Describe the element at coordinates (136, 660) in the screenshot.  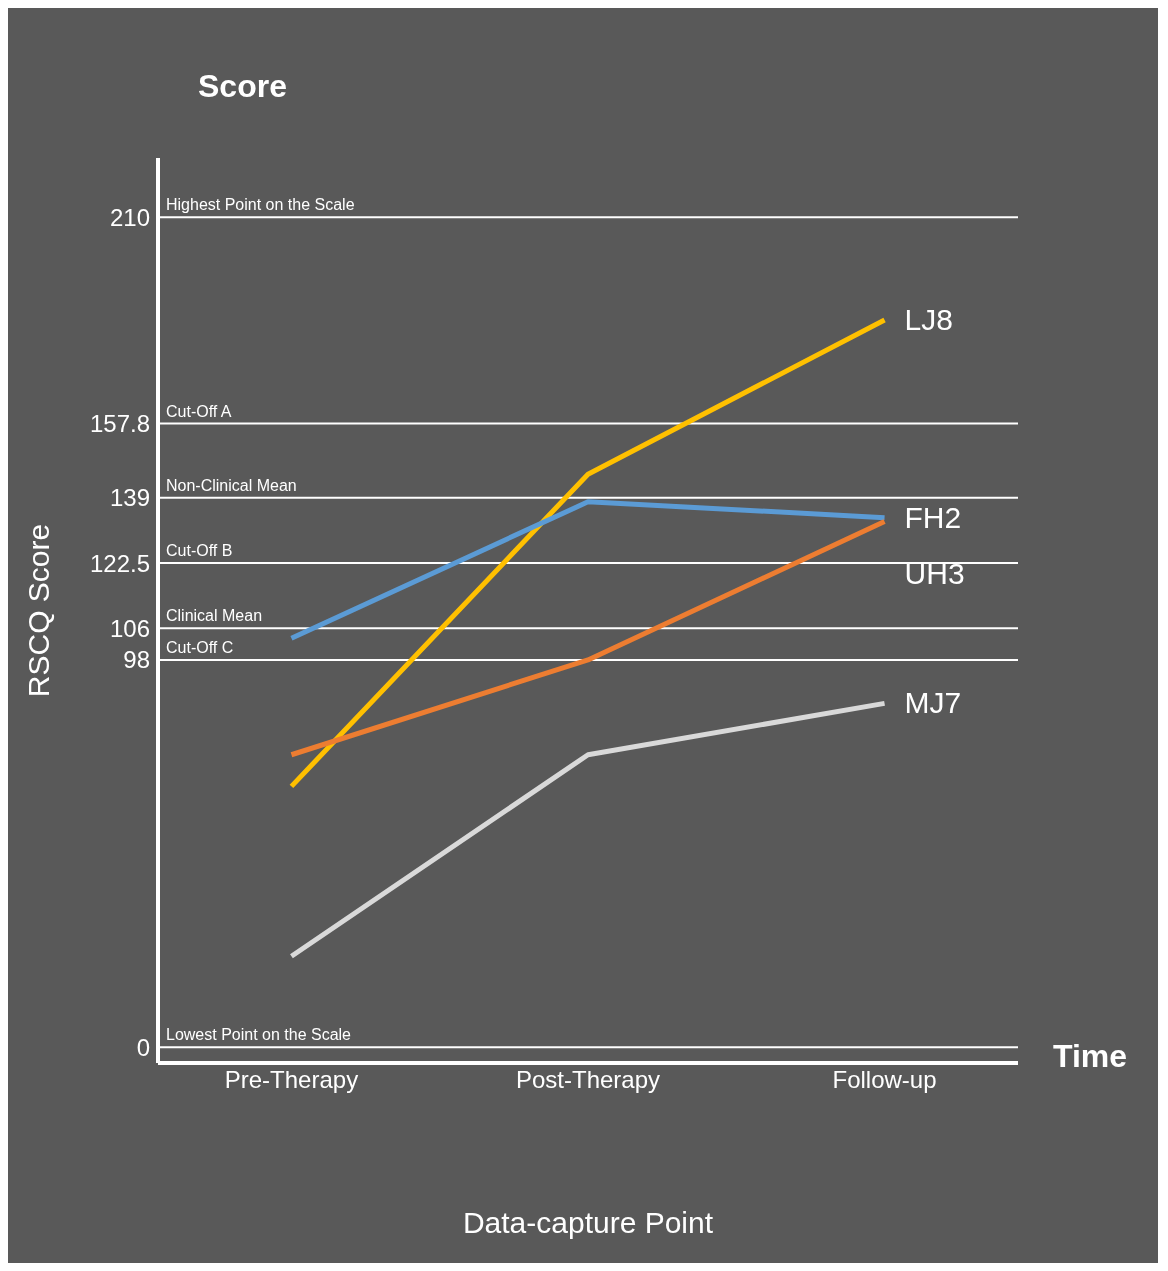
I see `y-tick-label: 98` at that location.